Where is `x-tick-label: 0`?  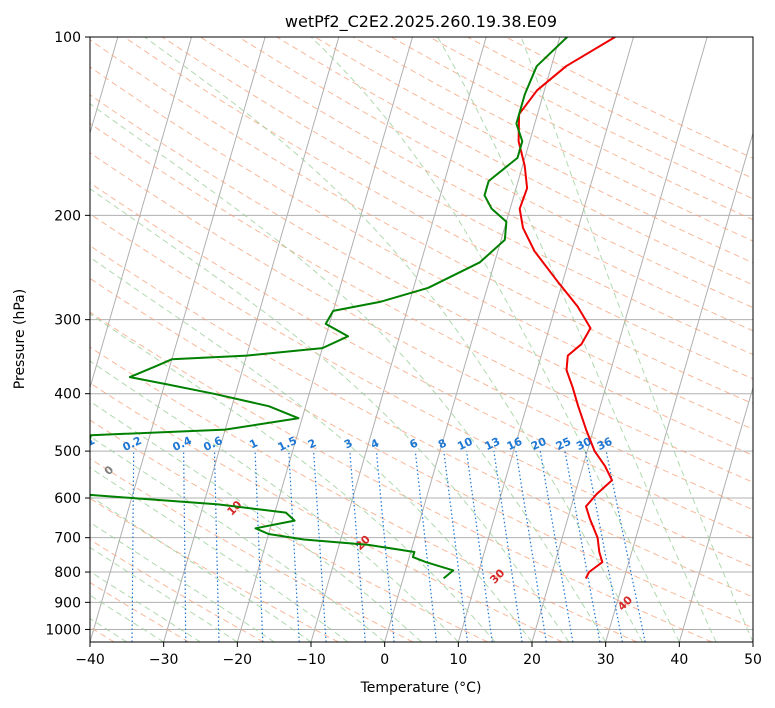 x-tick-label: 0 is located at coordinates (384, 660).